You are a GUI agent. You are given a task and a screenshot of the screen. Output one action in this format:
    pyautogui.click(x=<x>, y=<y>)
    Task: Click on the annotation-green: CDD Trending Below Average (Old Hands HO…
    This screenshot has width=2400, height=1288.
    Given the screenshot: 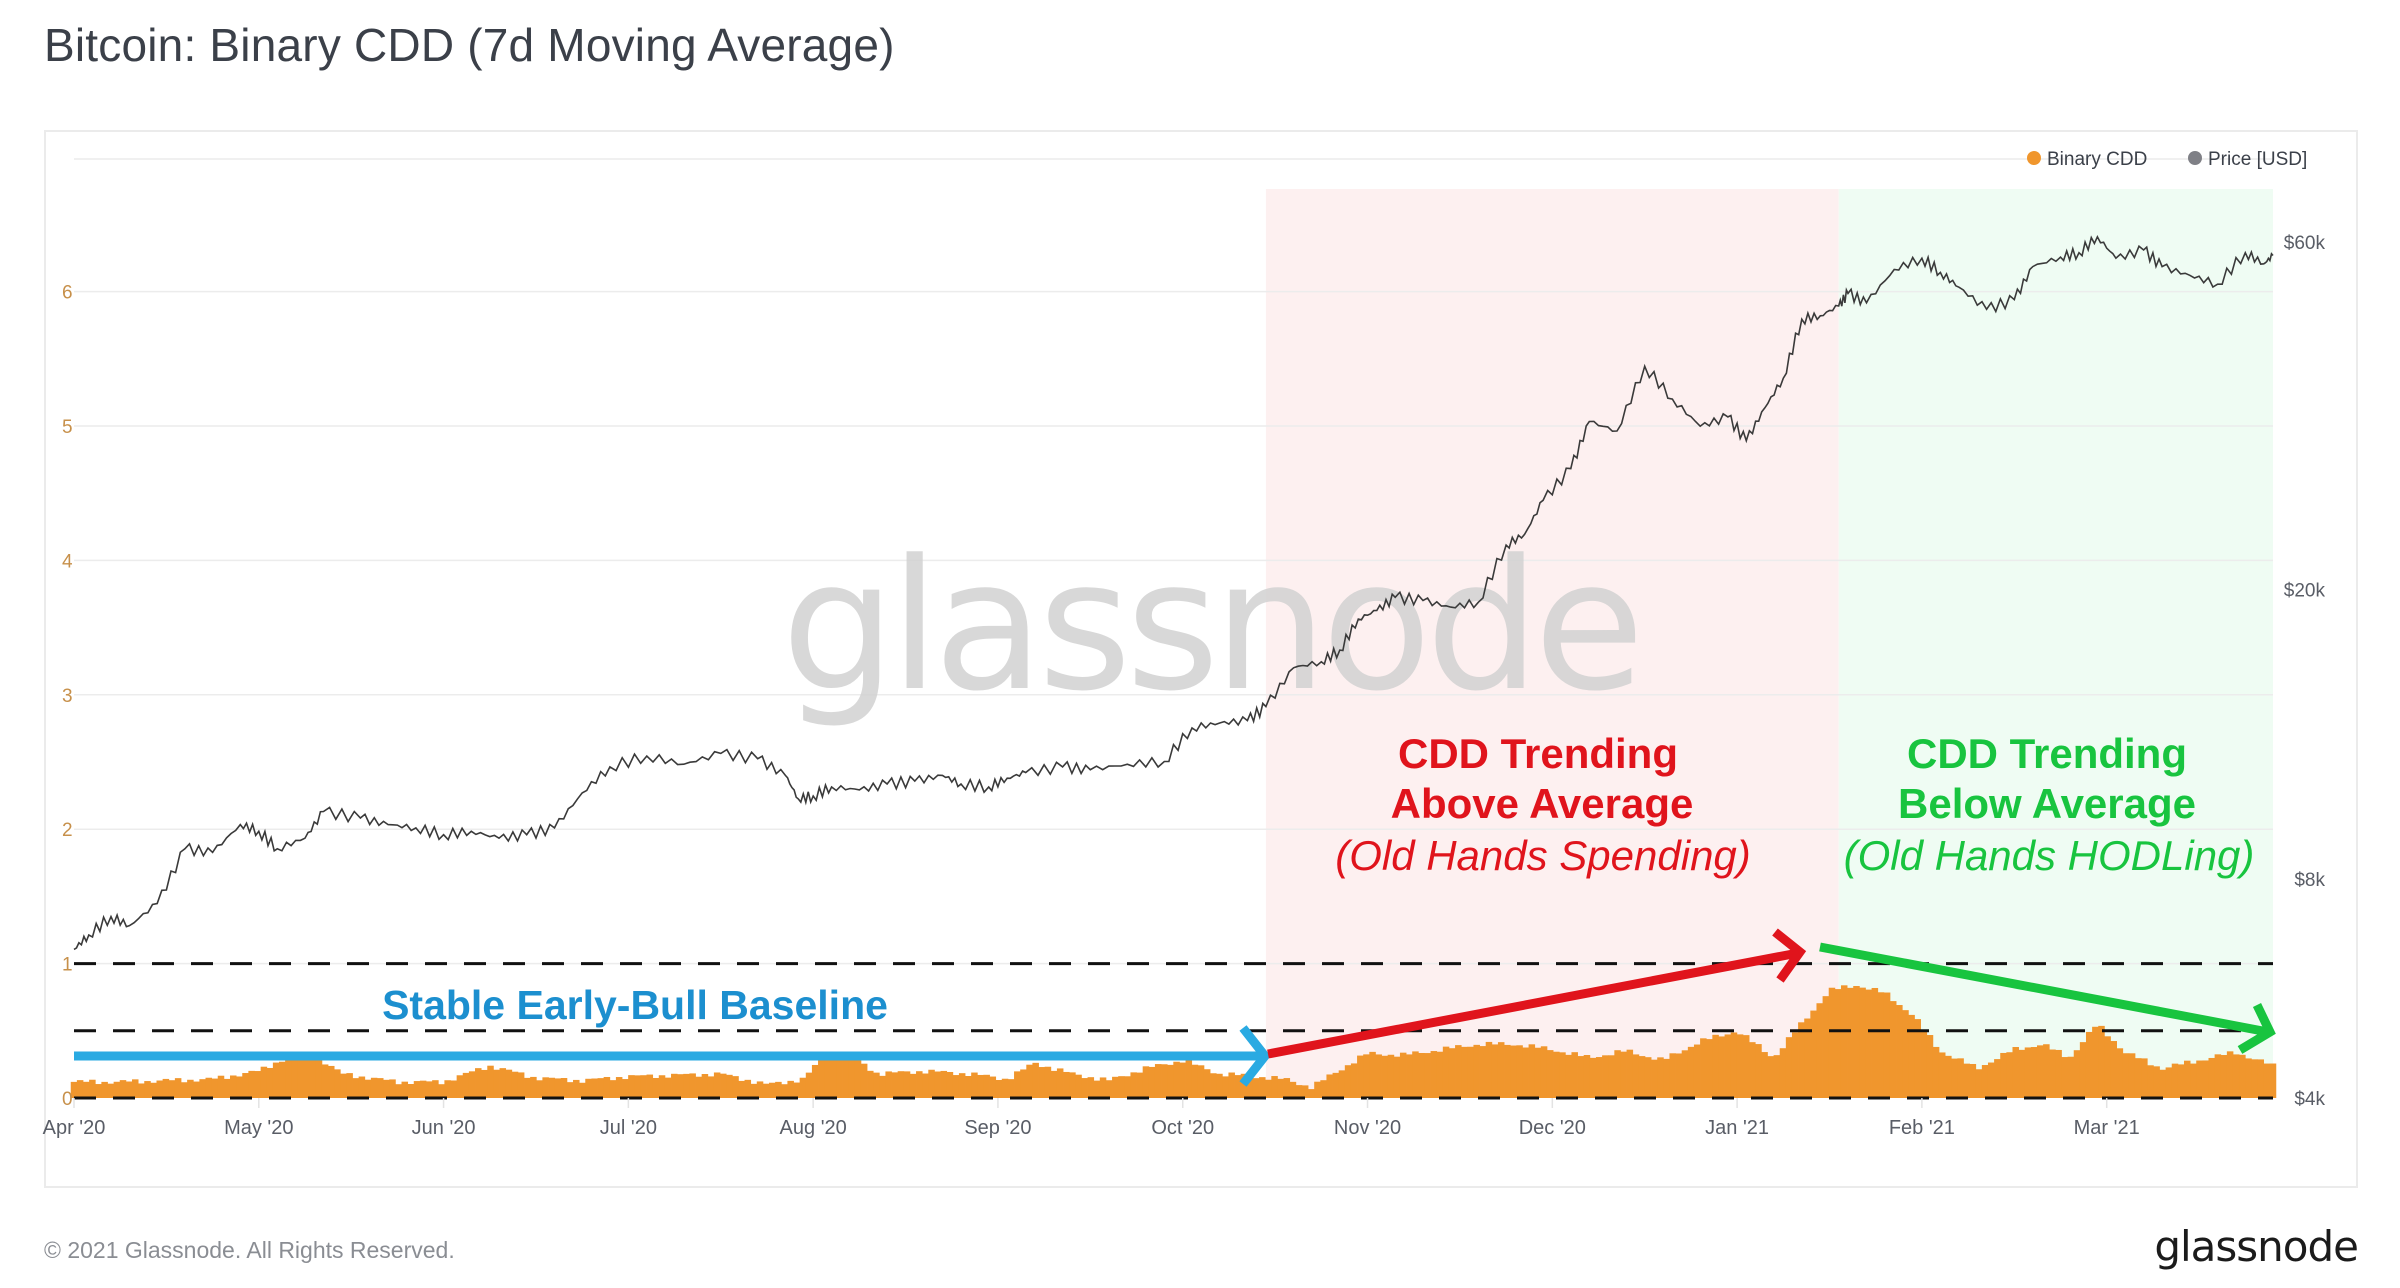 What is the action you would take?
    pyautogui.click(x=2047, y=892)
    